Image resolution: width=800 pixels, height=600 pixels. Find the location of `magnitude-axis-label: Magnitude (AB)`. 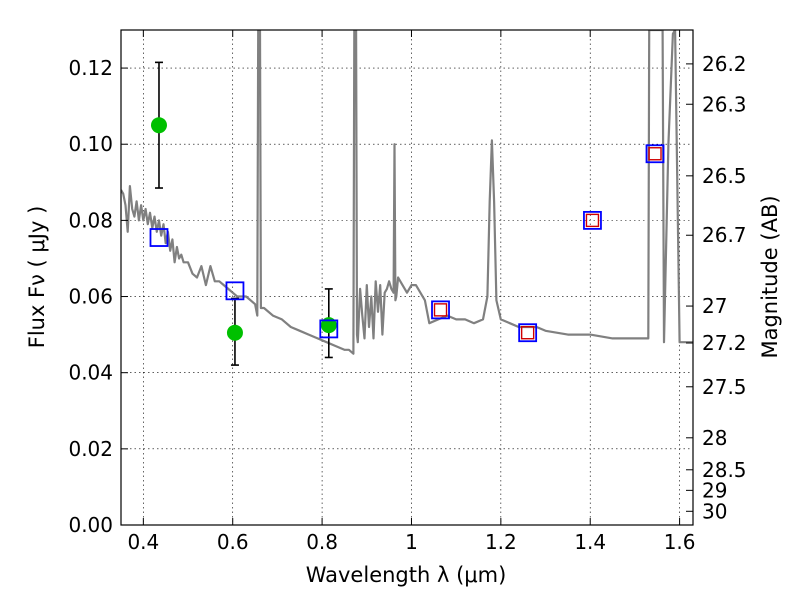

magnitude-axis-label: Magnitude (AB) is located at coordinates (770, 276).